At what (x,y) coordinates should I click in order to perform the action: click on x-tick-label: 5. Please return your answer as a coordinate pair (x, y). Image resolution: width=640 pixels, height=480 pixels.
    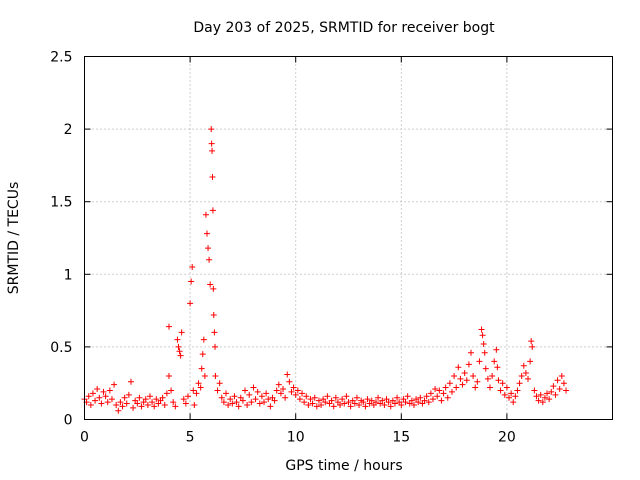
    Looking at the image, I should click on (190, 438).